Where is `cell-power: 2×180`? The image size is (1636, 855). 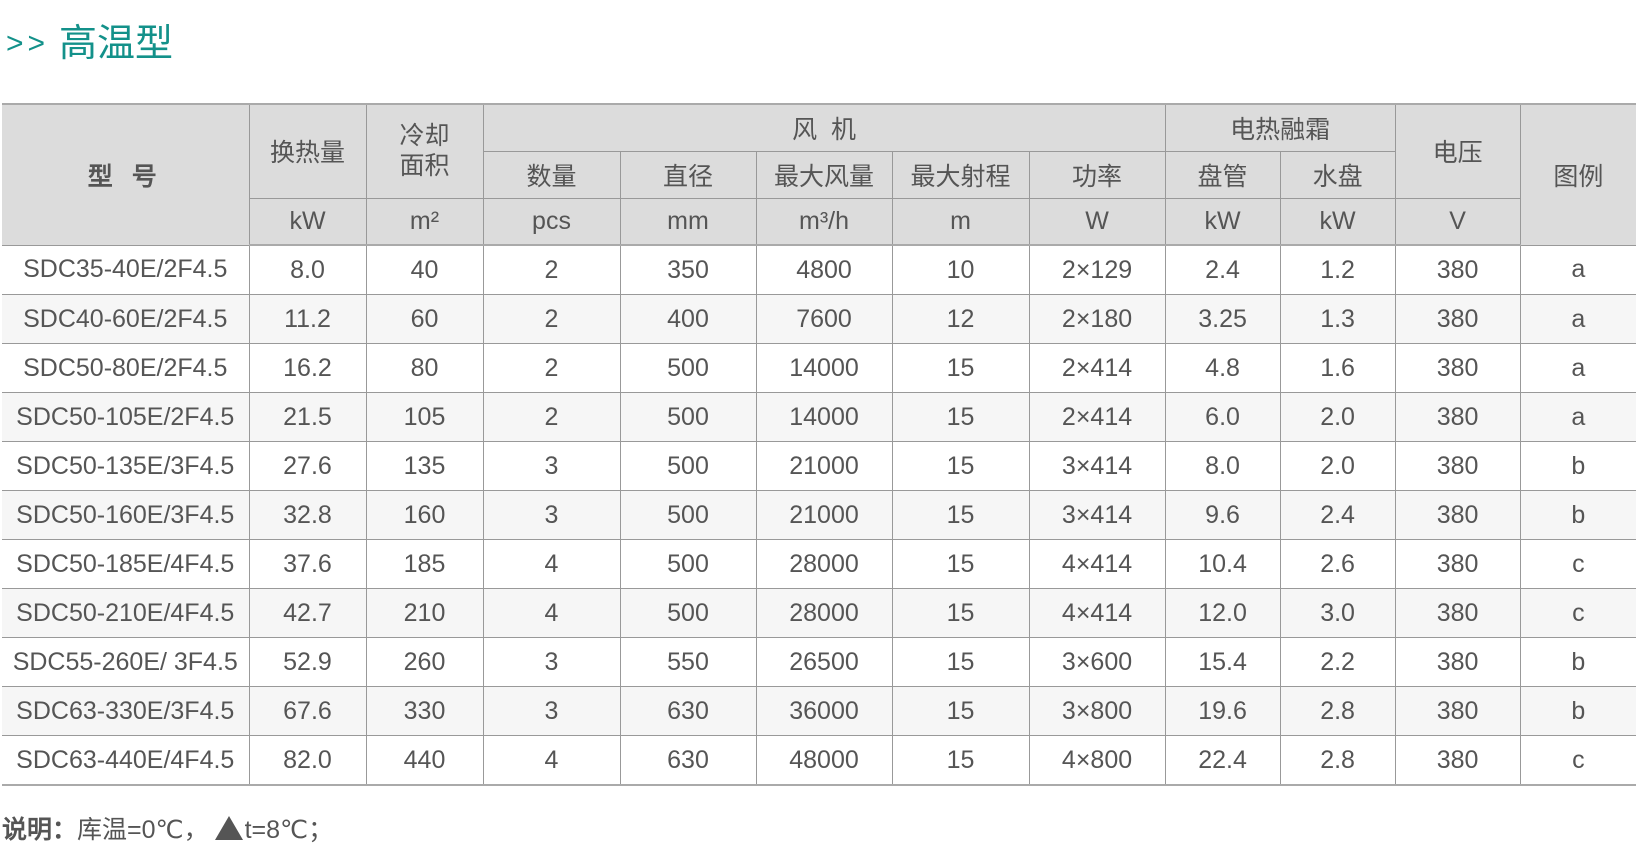
cell-power: 2×180 is located at coordinates (1097, 319).